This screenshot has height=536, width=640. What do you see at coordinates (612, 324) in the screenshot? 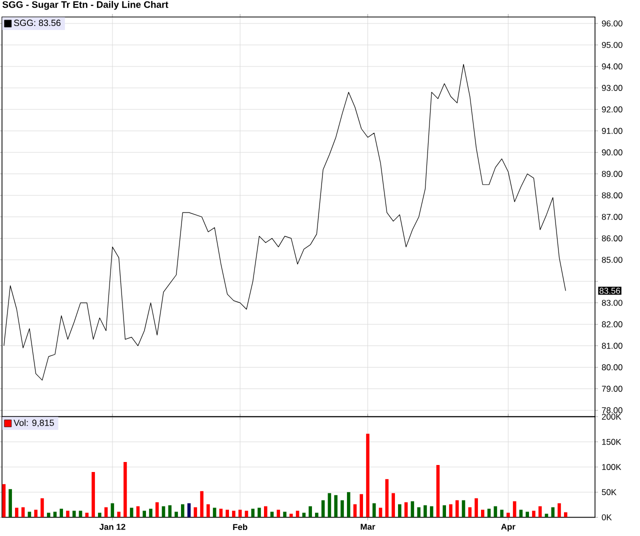
I see `y-tick-label: 82.00` at bounding box center [612, 324].